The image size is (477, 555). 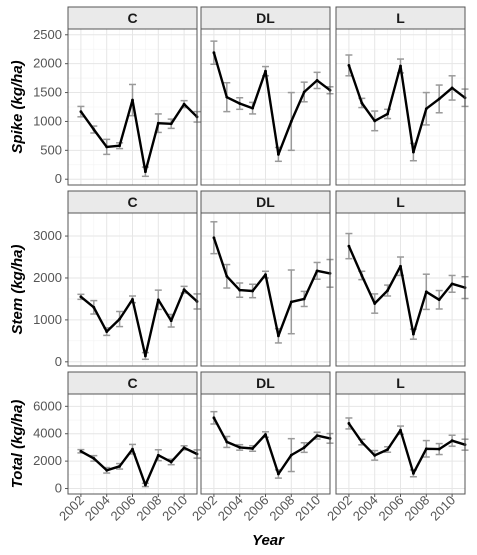 What do you see at coordinates (47, 235) in the screenshot?
I see `y-tick-label: 3000` at bounding box center [47, 235].